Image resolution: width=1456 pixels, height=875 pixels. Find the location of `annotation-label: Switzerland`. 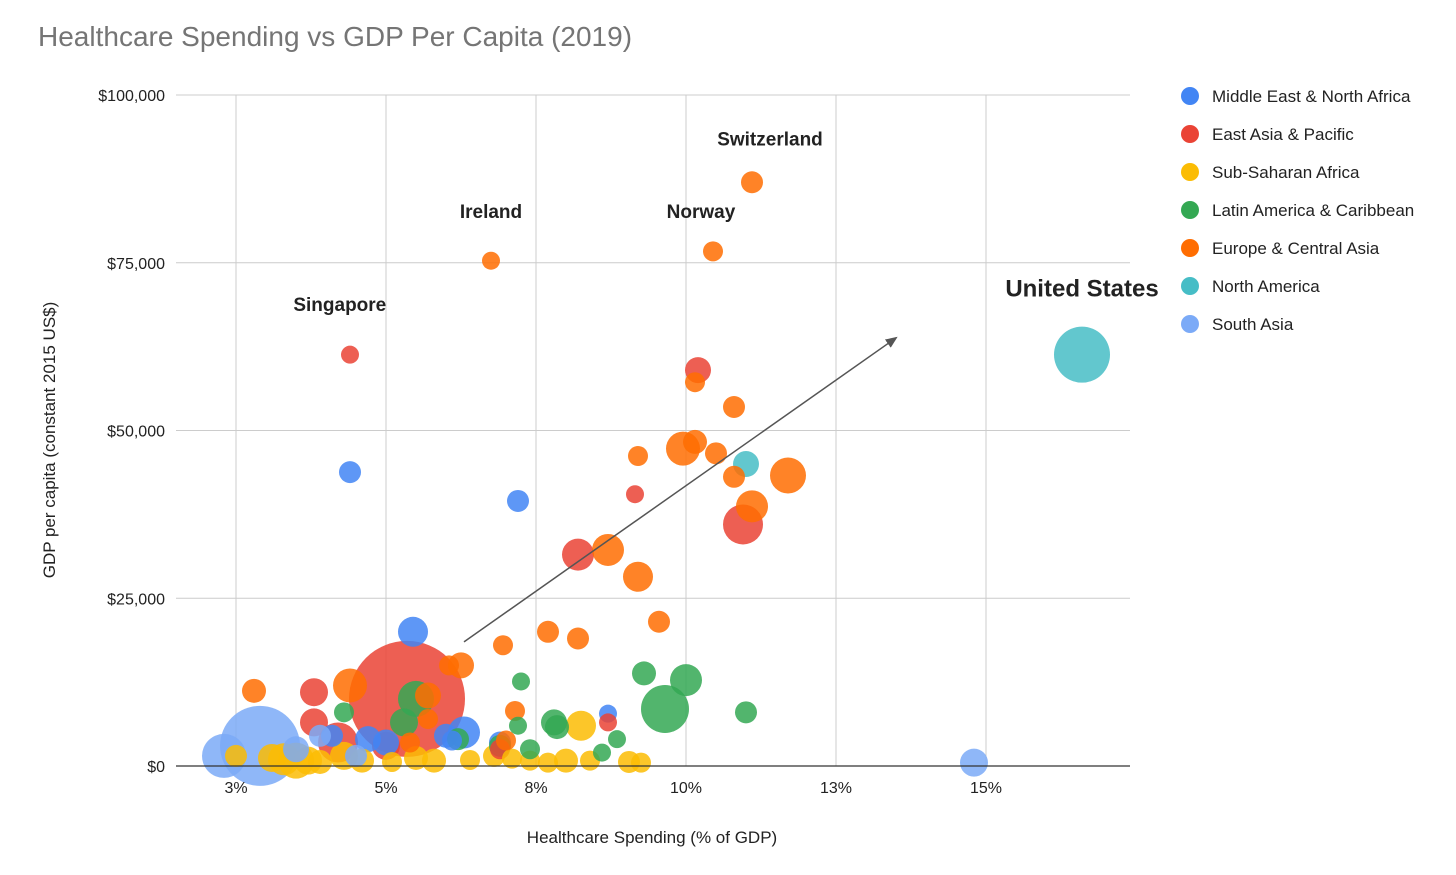

annotation-label: Switzerland is located at coordinates (770, 139).